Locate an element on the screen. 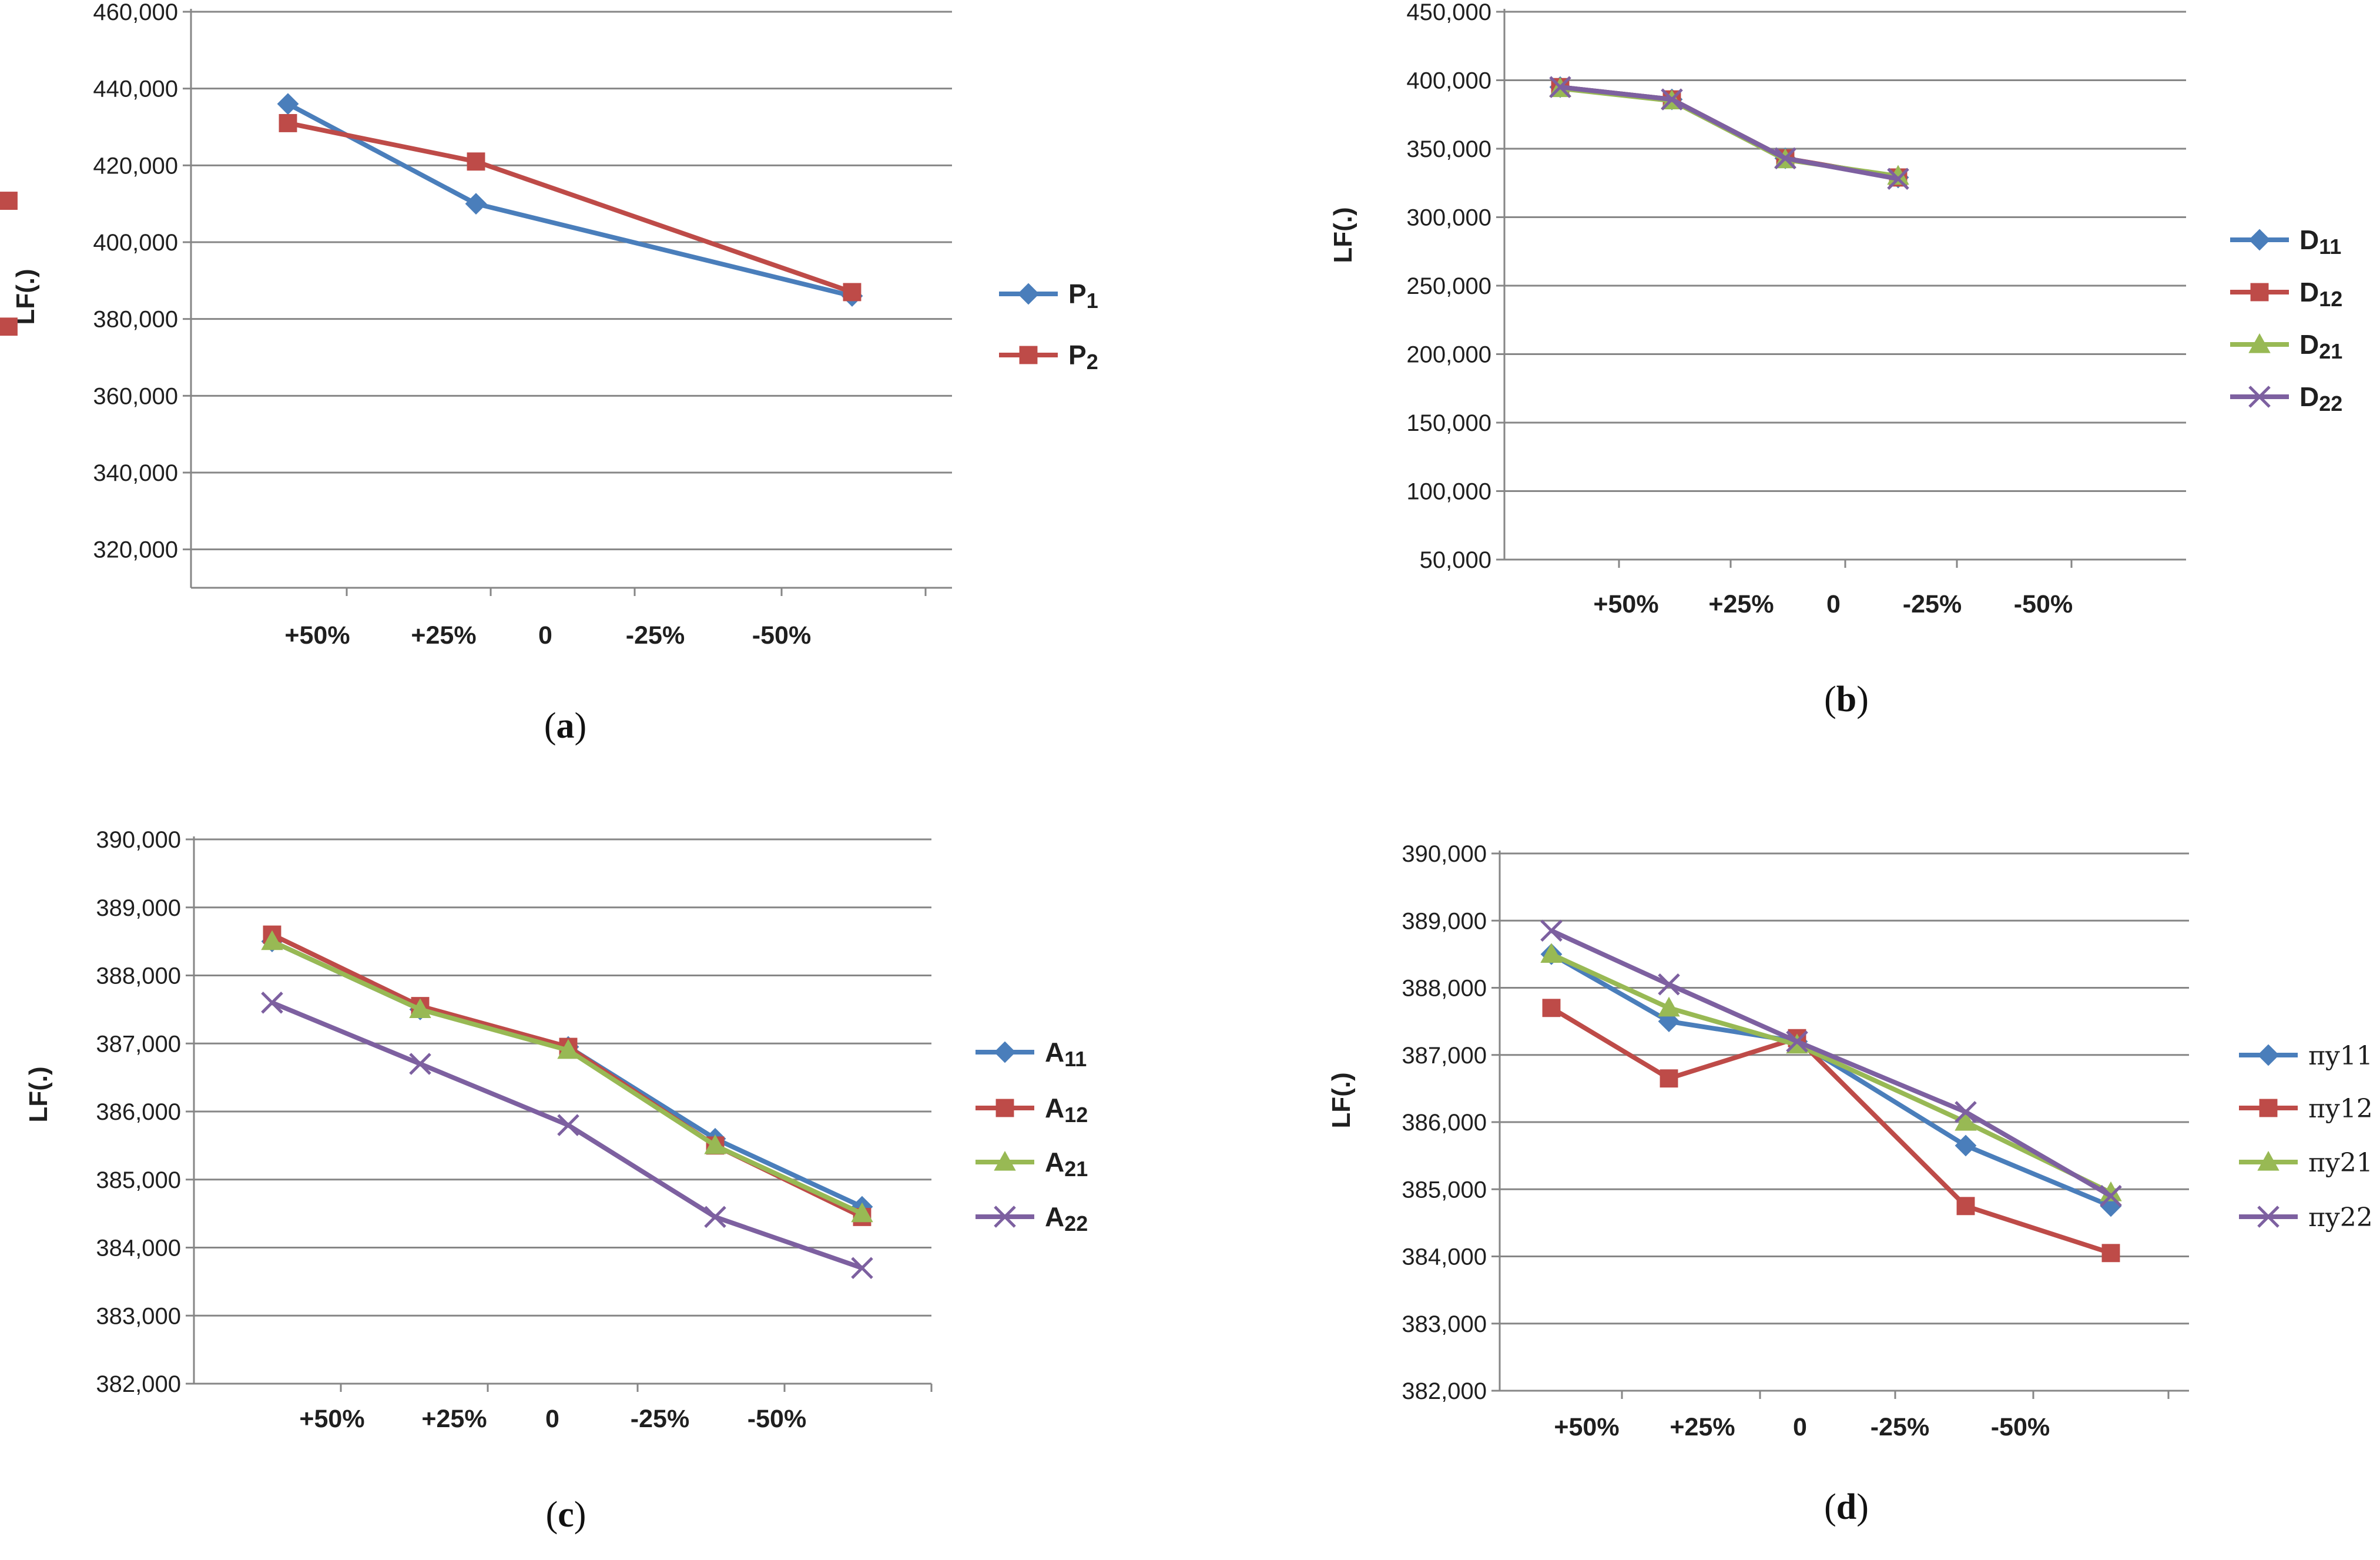  y-axis-label: LF(.) is located at coordinates (25, 296).